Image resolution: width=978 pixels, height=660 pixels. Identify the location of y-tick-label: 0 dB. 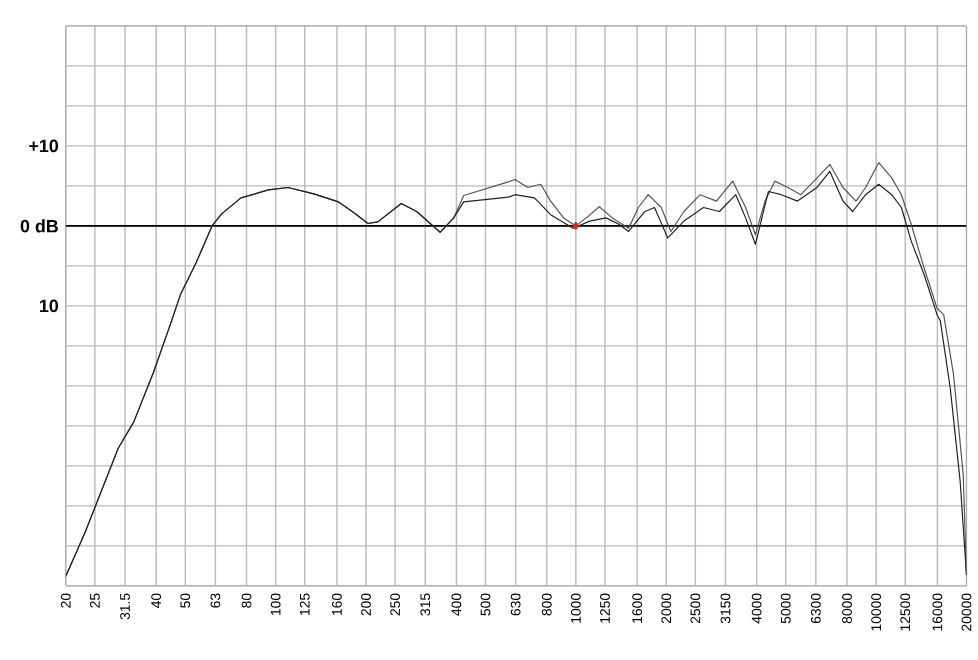
(39, 226).